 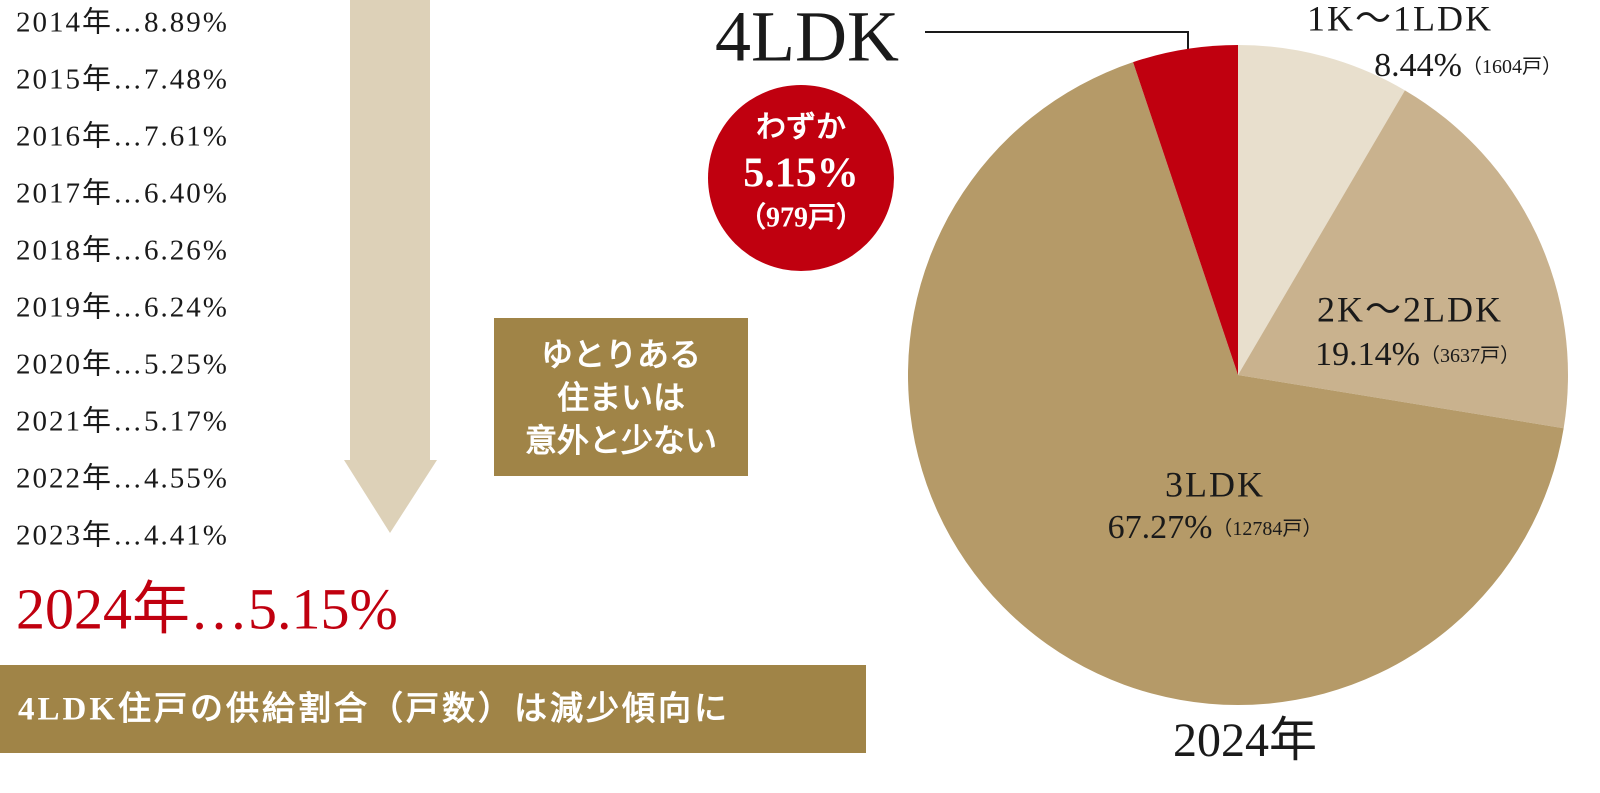 What do you see at coordinates (390, 496) in the screenshot?
I see `arrow-head` at bounding box center [390, 496].